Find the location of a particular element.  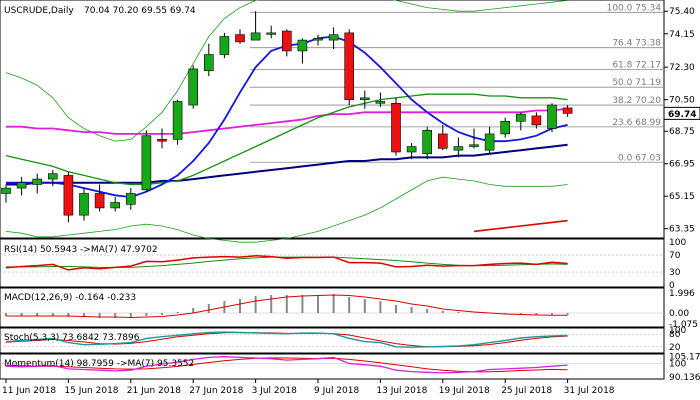

date-tick-label: 15 Jun 2018 is located at coordinates (91, 391).